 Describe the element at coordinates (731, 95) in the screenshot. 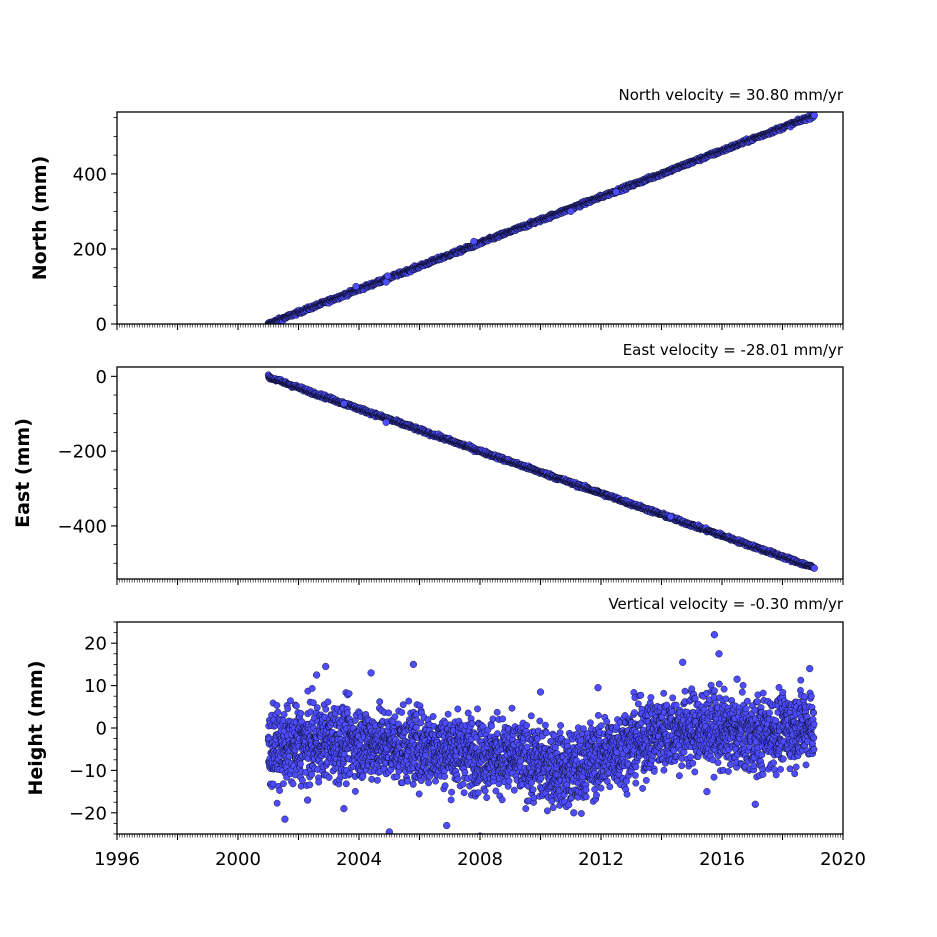

I see `north-velocity-title: North velocity = 30.80 mm/yr` at that location.